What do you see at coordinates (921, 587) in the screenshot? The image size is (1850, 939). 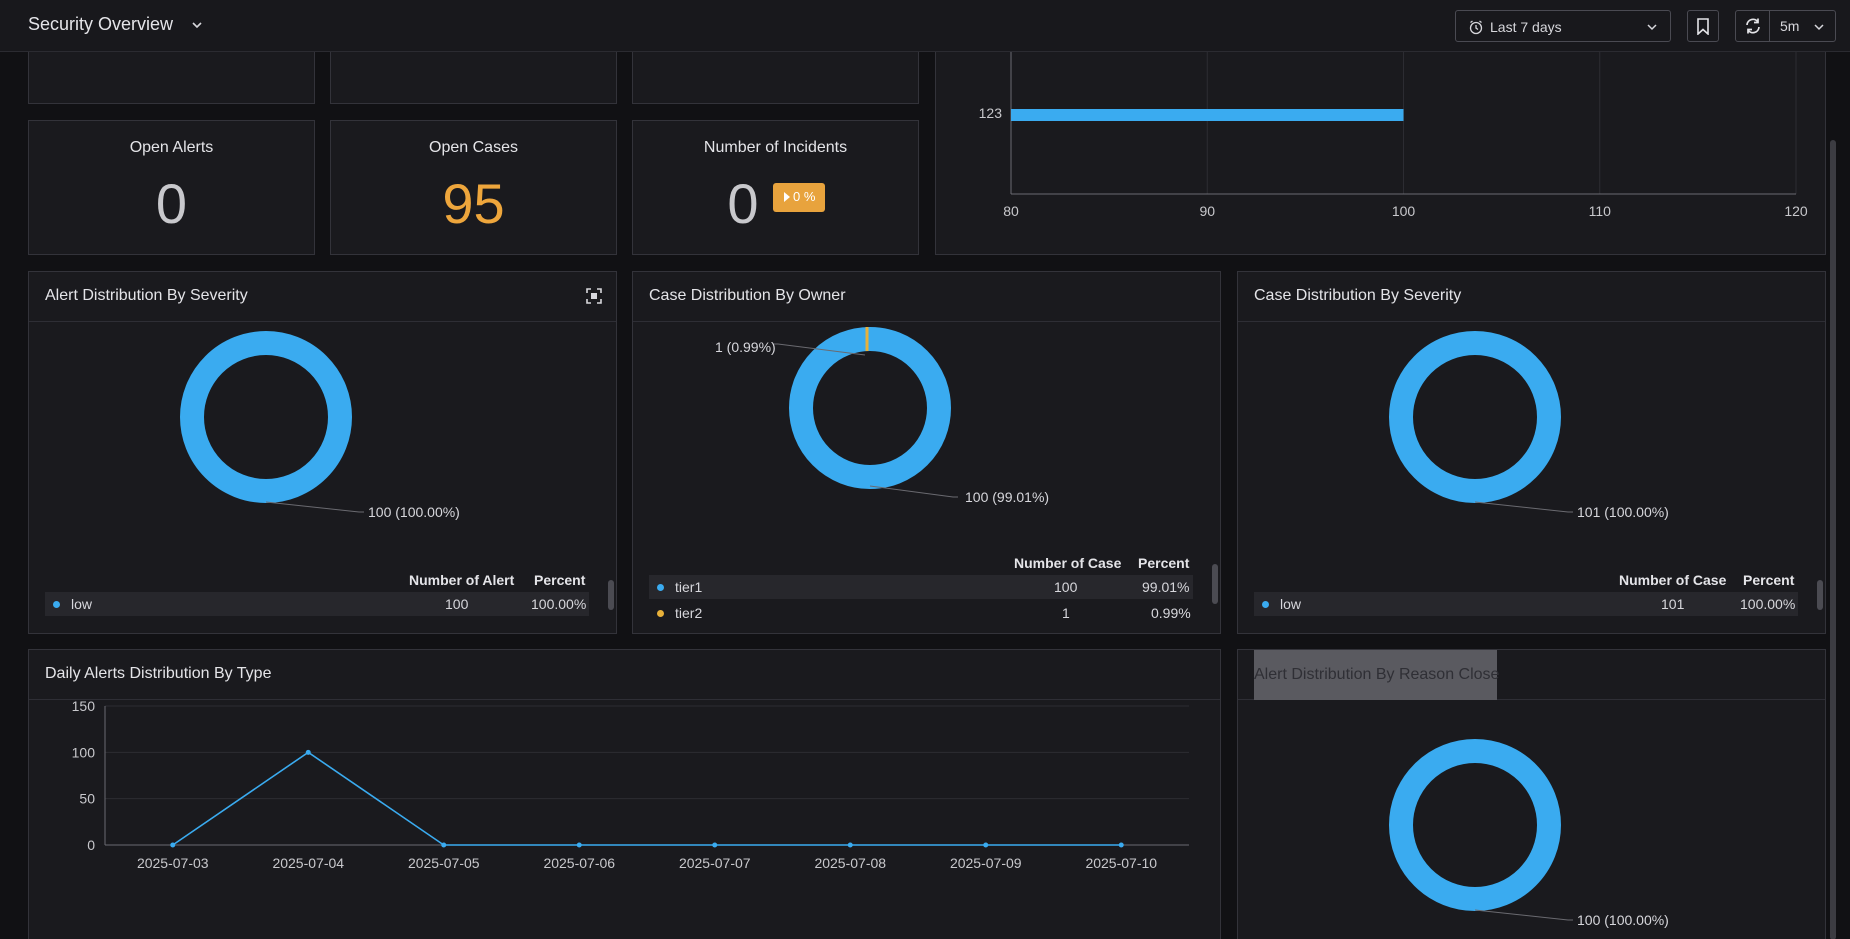 I see `legend-row: tier1 100 99.01%` at bounding box center [921, 587].